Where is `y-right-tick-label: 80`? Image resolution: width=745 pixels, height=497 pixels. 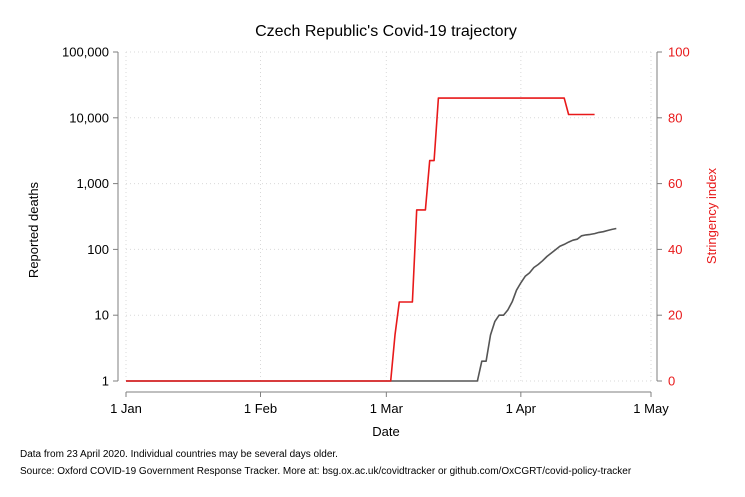
y-right-tick-label: 80 is located at coordinates (675, 117).